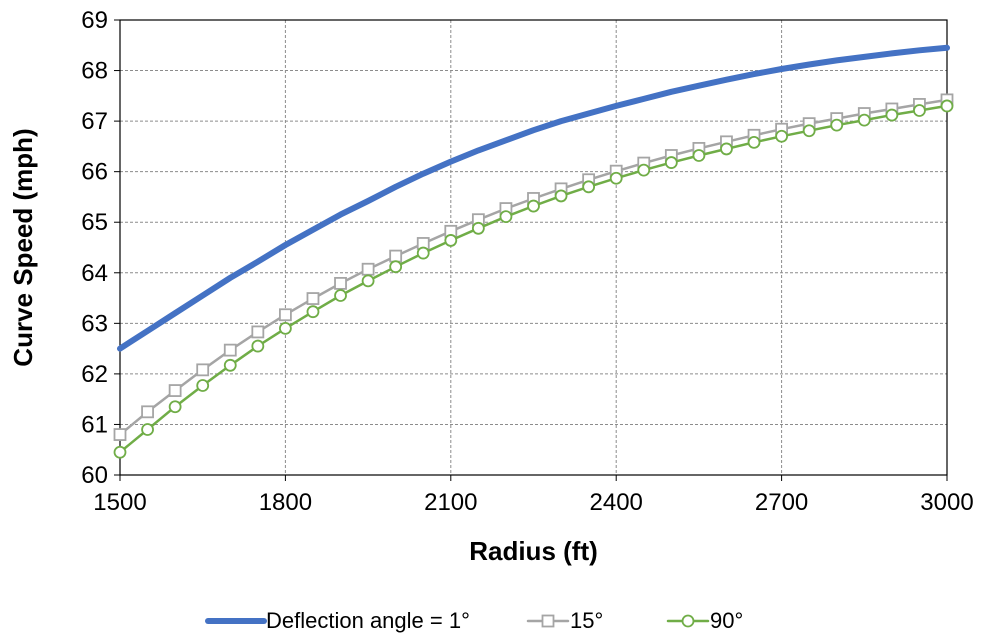  What do you see at coordinates (94, 172) in the screenshot?
I see `y-tick-label: 66` at bounding box center [94, 172].